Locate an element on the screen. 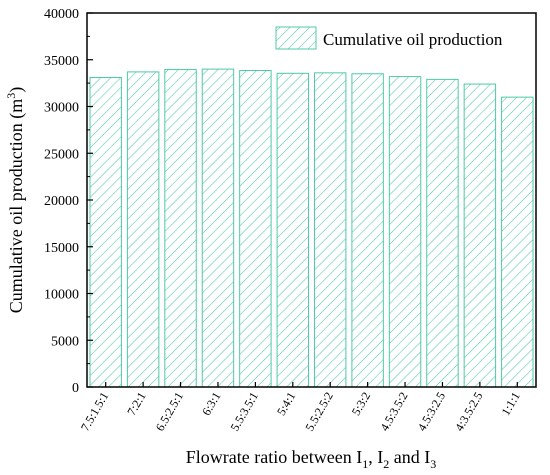 The image size is (550, 475). x-tick-label: 7:2:1 is located at coordinates (136, 404).